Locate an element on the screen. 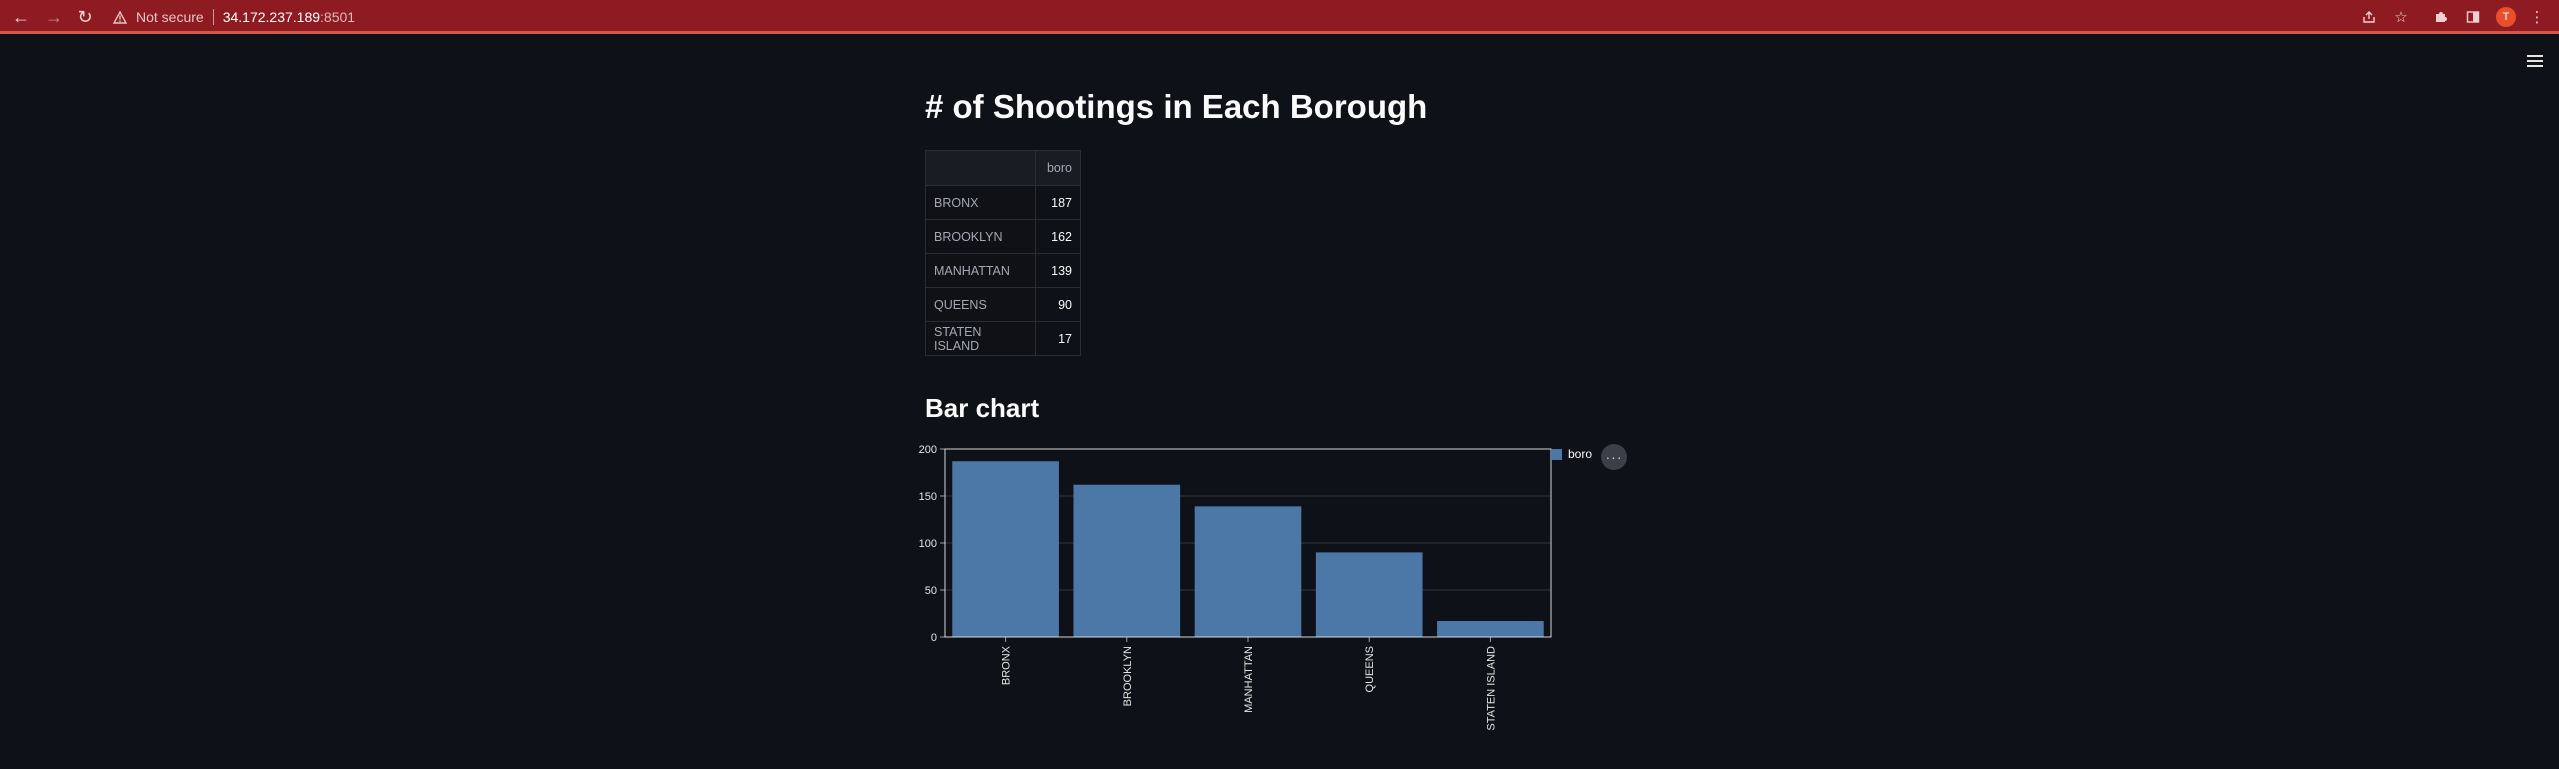 The image size is (2559, 769). chart-legend: boro is located at coordinates (1571, 454).